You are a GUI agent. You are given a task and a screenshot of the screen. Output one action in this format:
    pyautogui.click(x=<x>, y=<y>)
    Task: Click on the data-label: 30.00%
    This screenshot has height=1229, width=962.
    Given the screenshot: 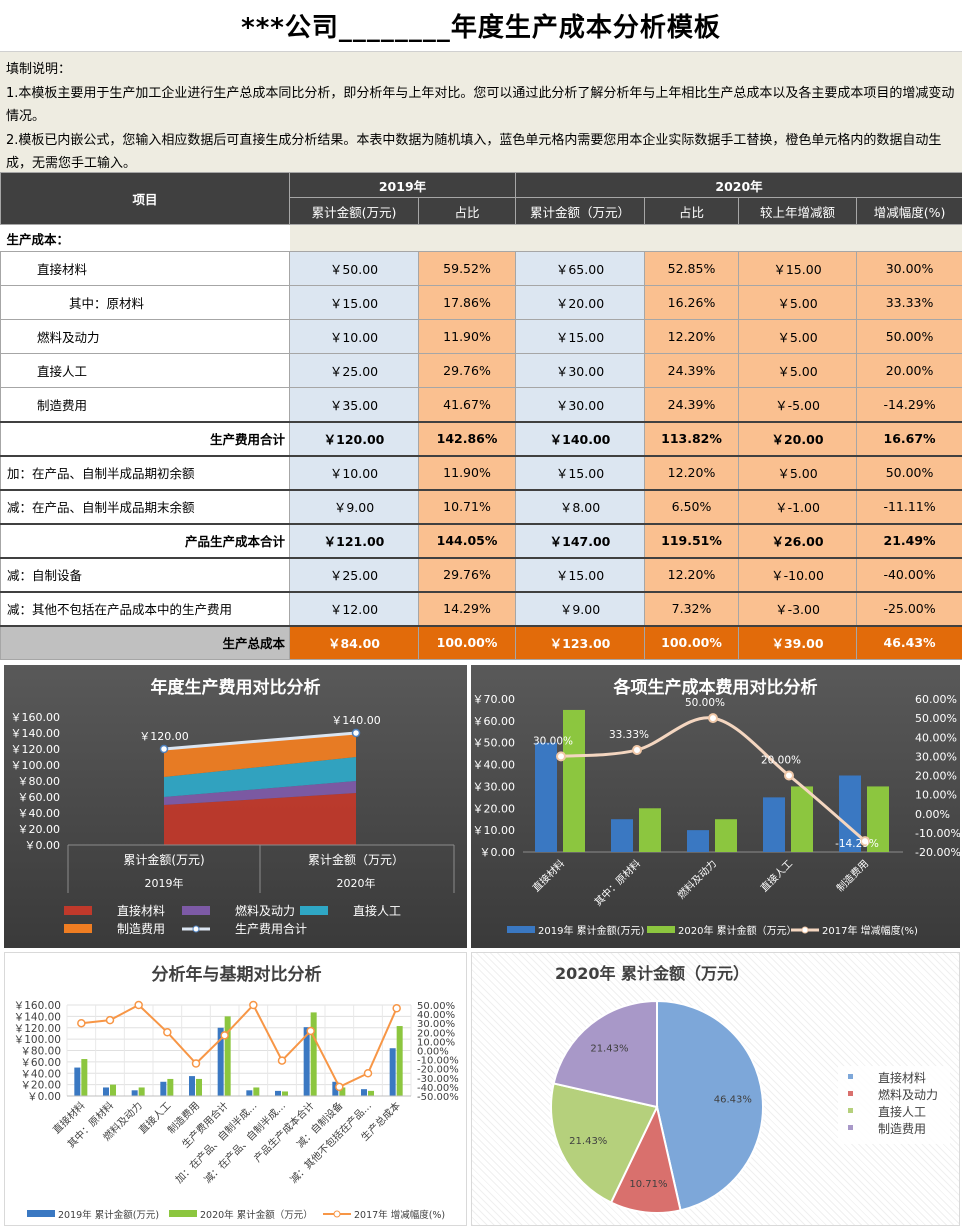 What is the action you would take?
    pyautogui.click(x=553, y=741)
    